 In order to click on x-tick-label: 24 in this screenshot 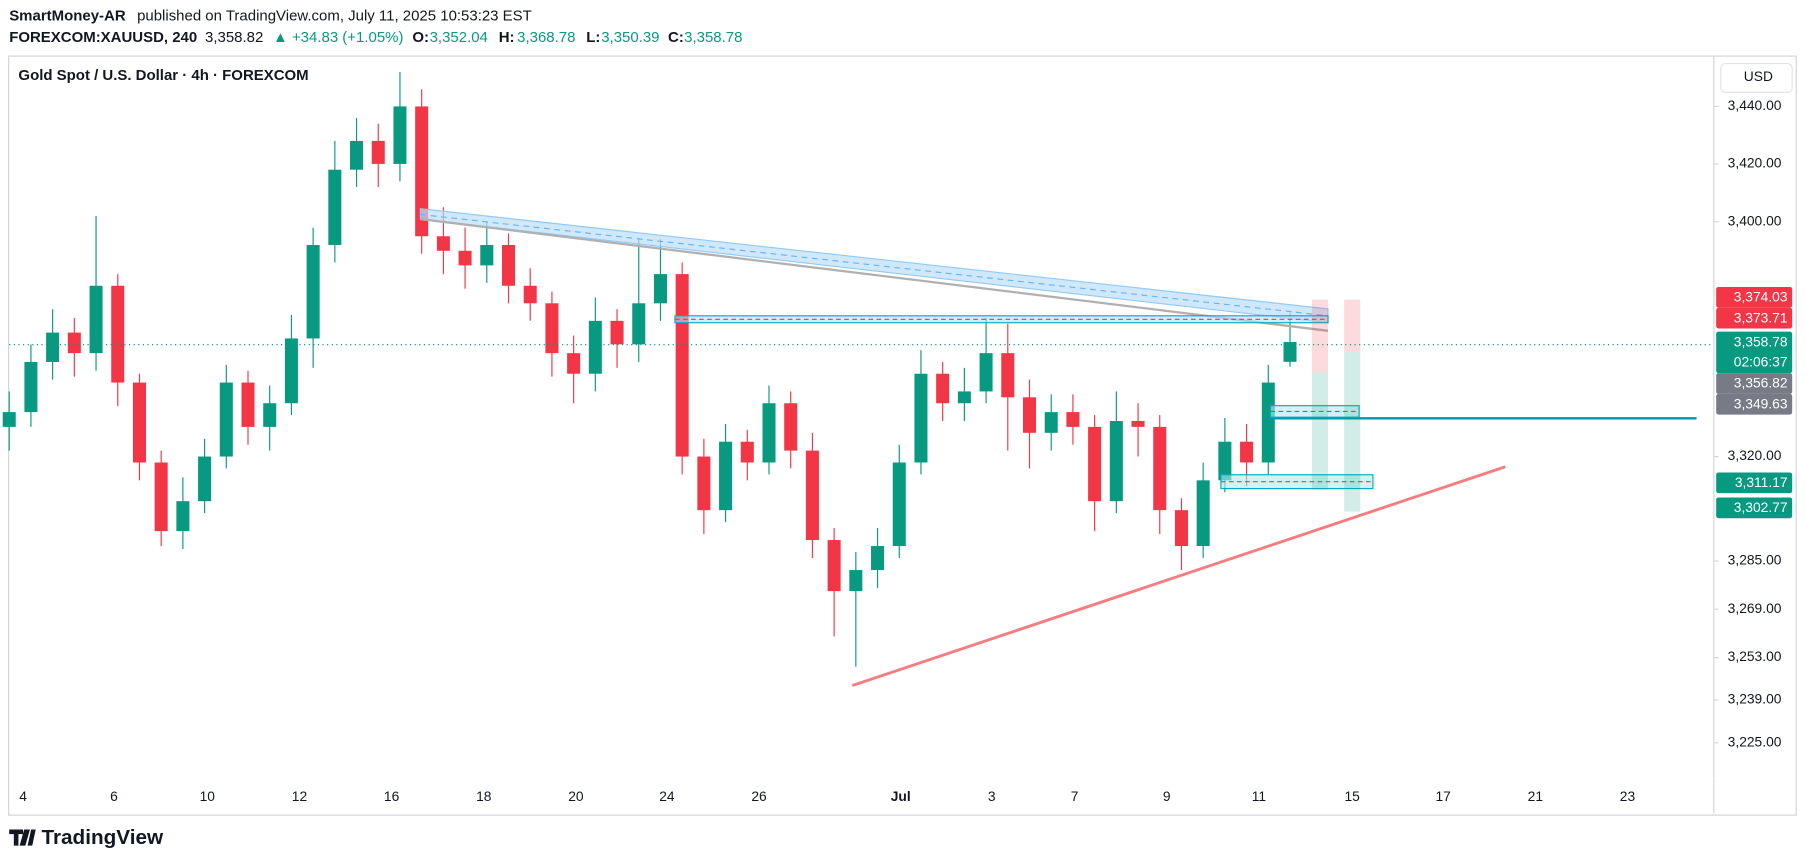, I will do `click(667, 796)`.